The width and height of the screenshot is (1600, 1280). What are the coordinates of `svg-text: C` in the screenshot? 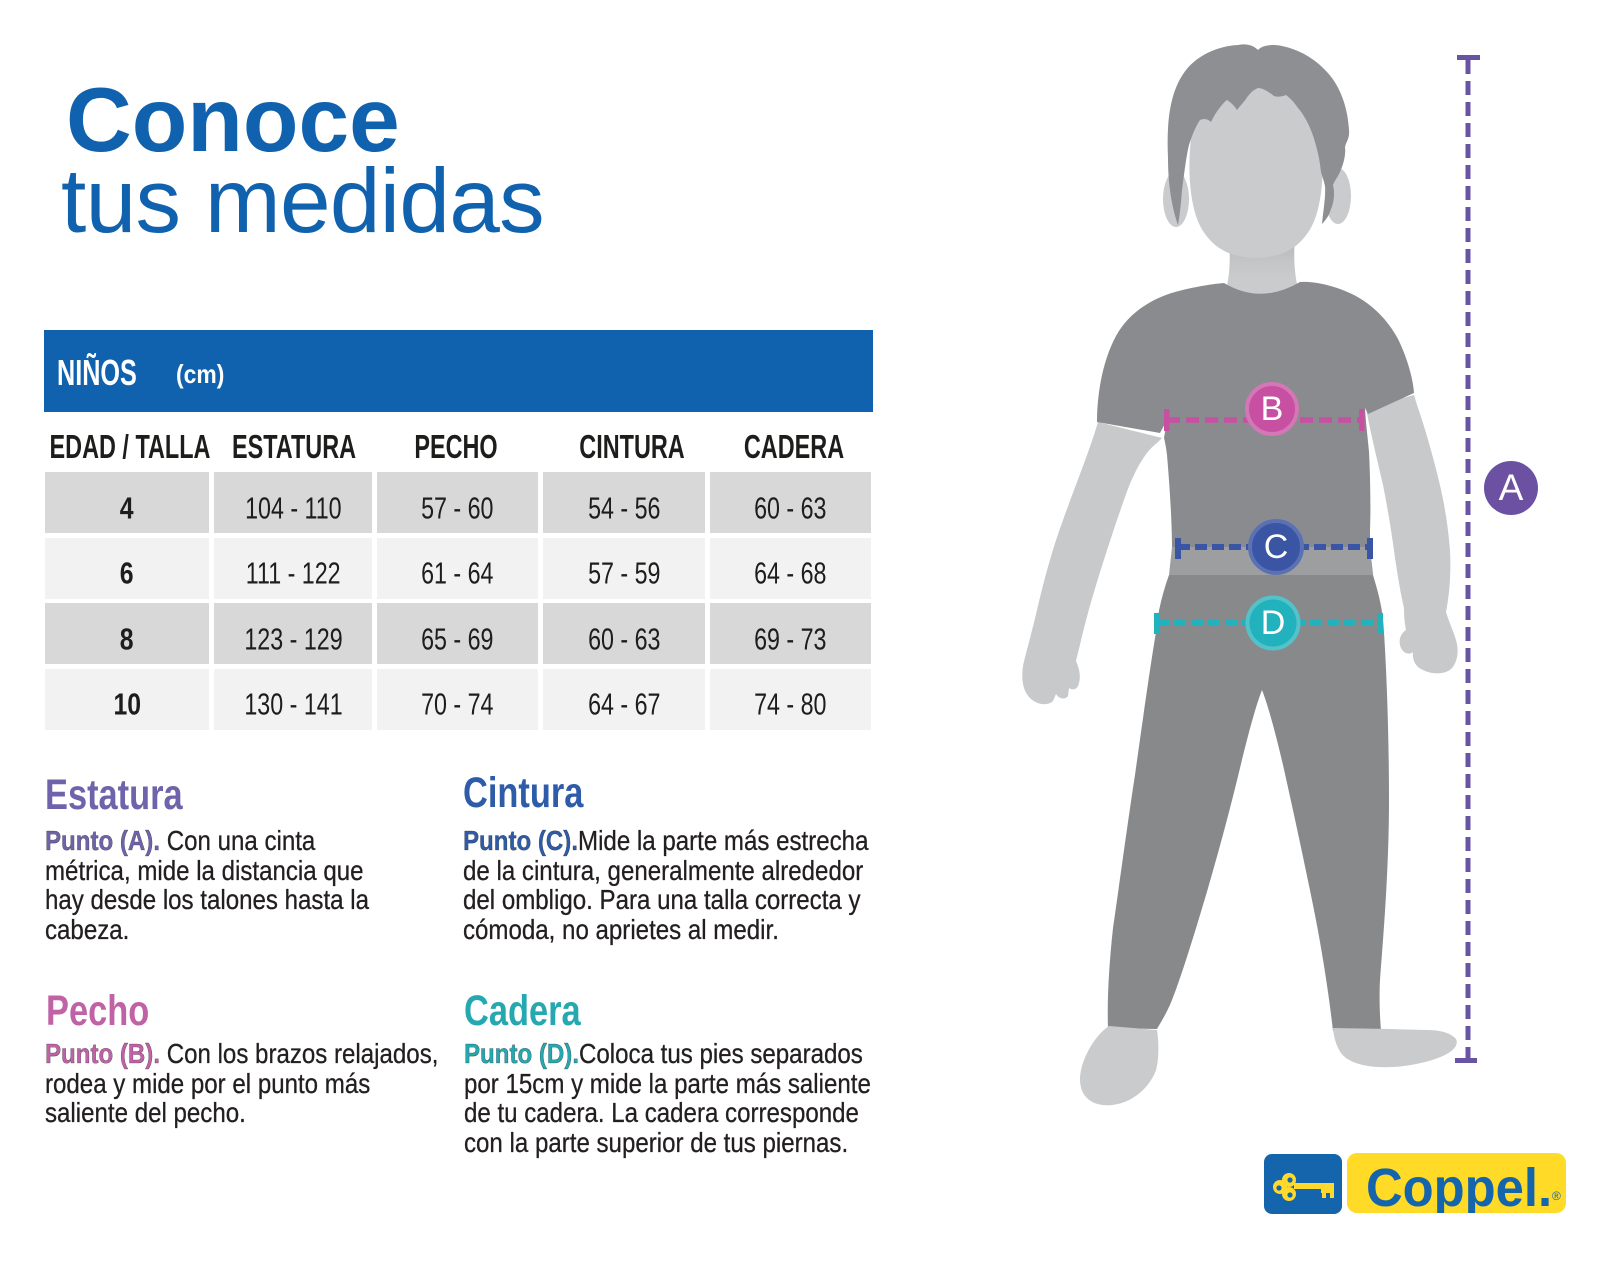 It's located at (1276, 547).